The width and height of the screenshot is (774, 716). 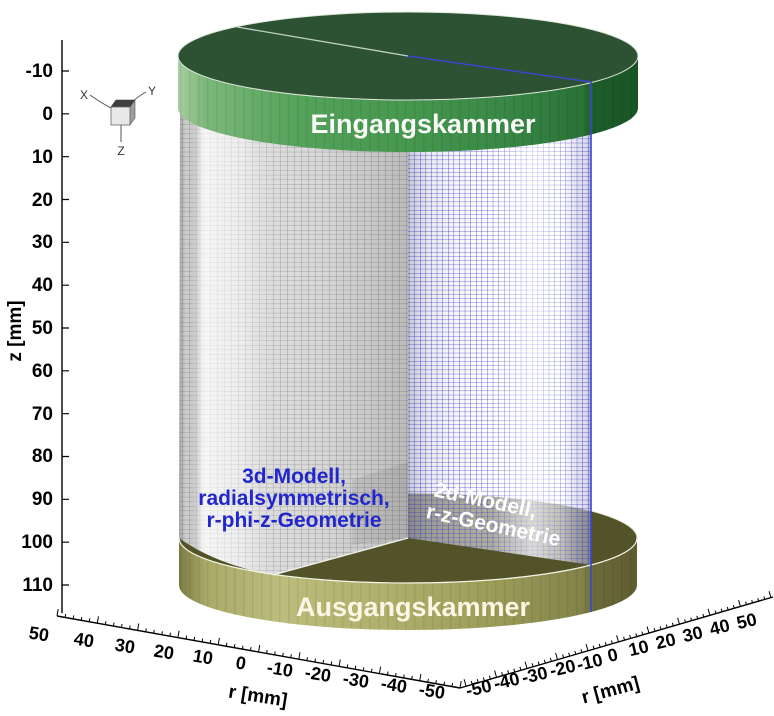 What do you see at coordinates (42, 200) in the screenshot?
I see `z-tick: 20` at bounding box center [42, 200].